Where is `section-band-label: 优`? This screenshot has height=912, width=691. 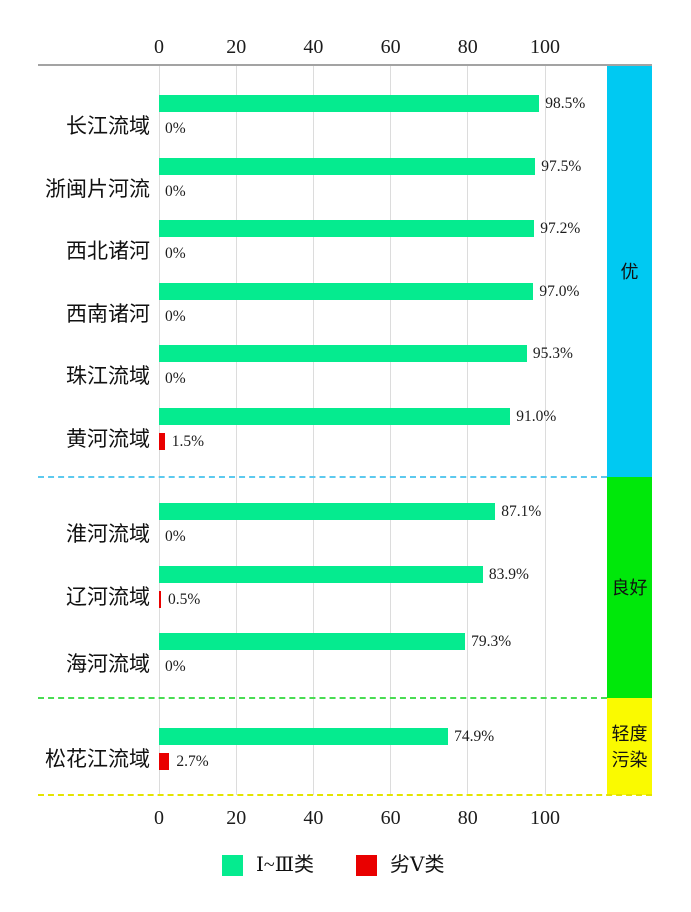 section-band-label: 优 is located at coordinates (629, 271).